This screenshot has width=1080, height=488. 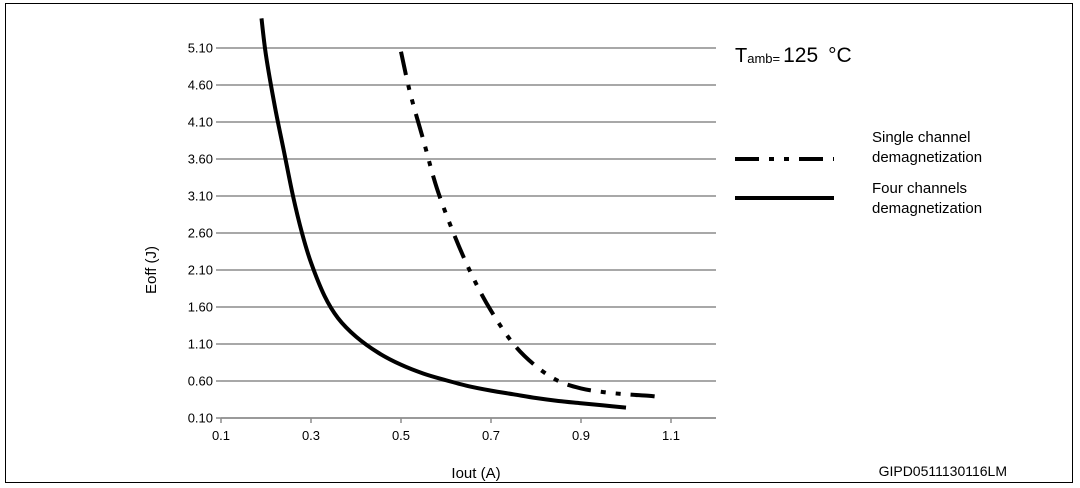 I want to click on y-tick-label: 4.10, so click(x=200, y=122).